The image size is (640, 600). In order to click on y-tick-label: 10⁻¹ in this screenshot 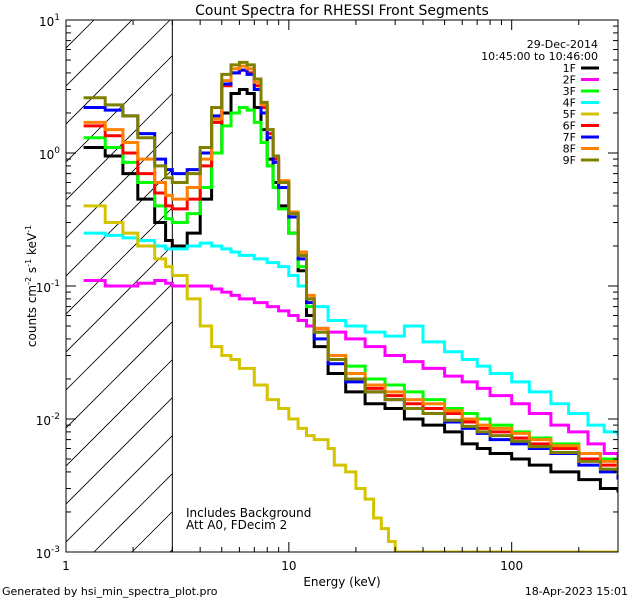, I will do `click(48, 287)`.